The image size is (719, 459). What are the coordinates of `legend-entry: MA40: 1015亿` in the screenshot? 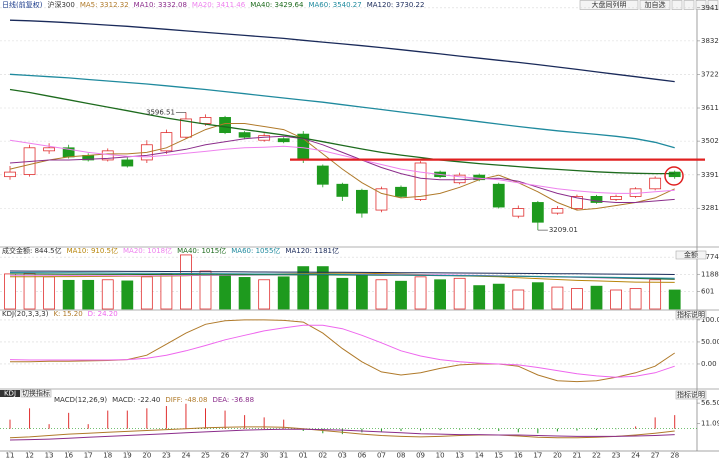 It's located at (201, 250).